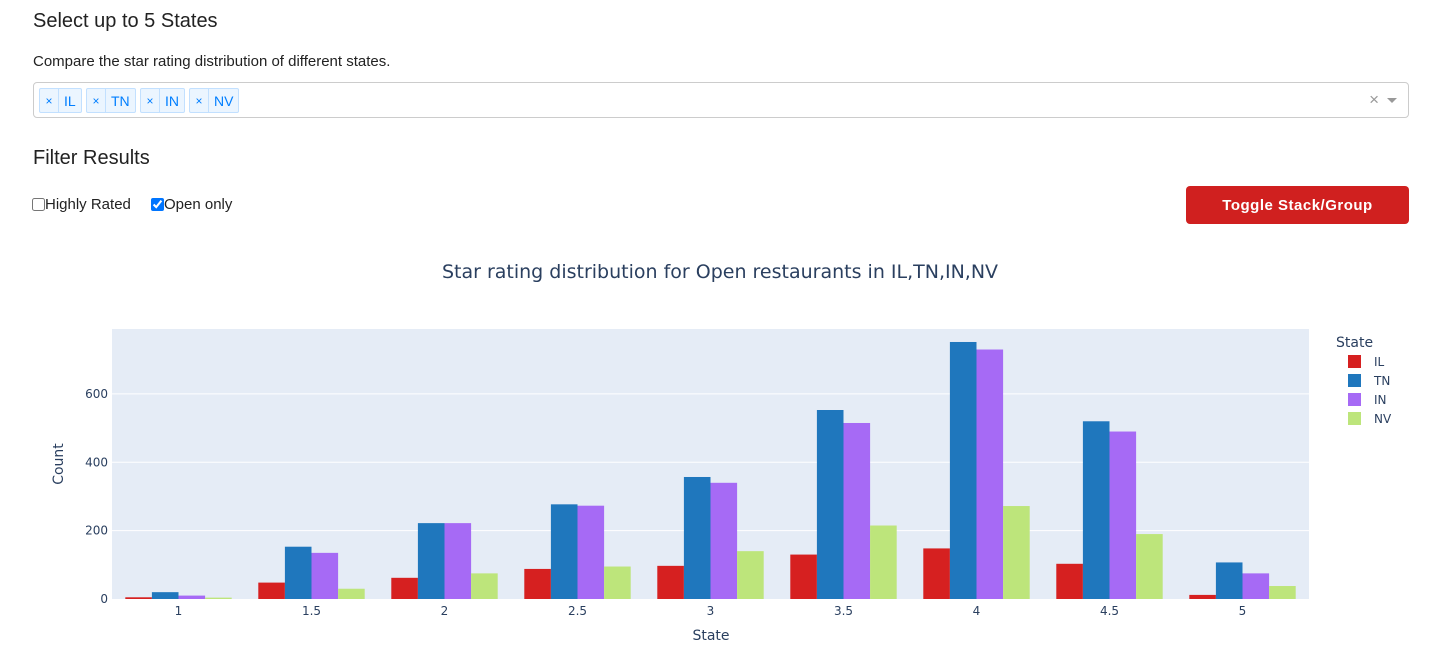 The height and width of the screenshot is (664, 1435). I want to click on x-tick-label: 4, so click(977, 611).